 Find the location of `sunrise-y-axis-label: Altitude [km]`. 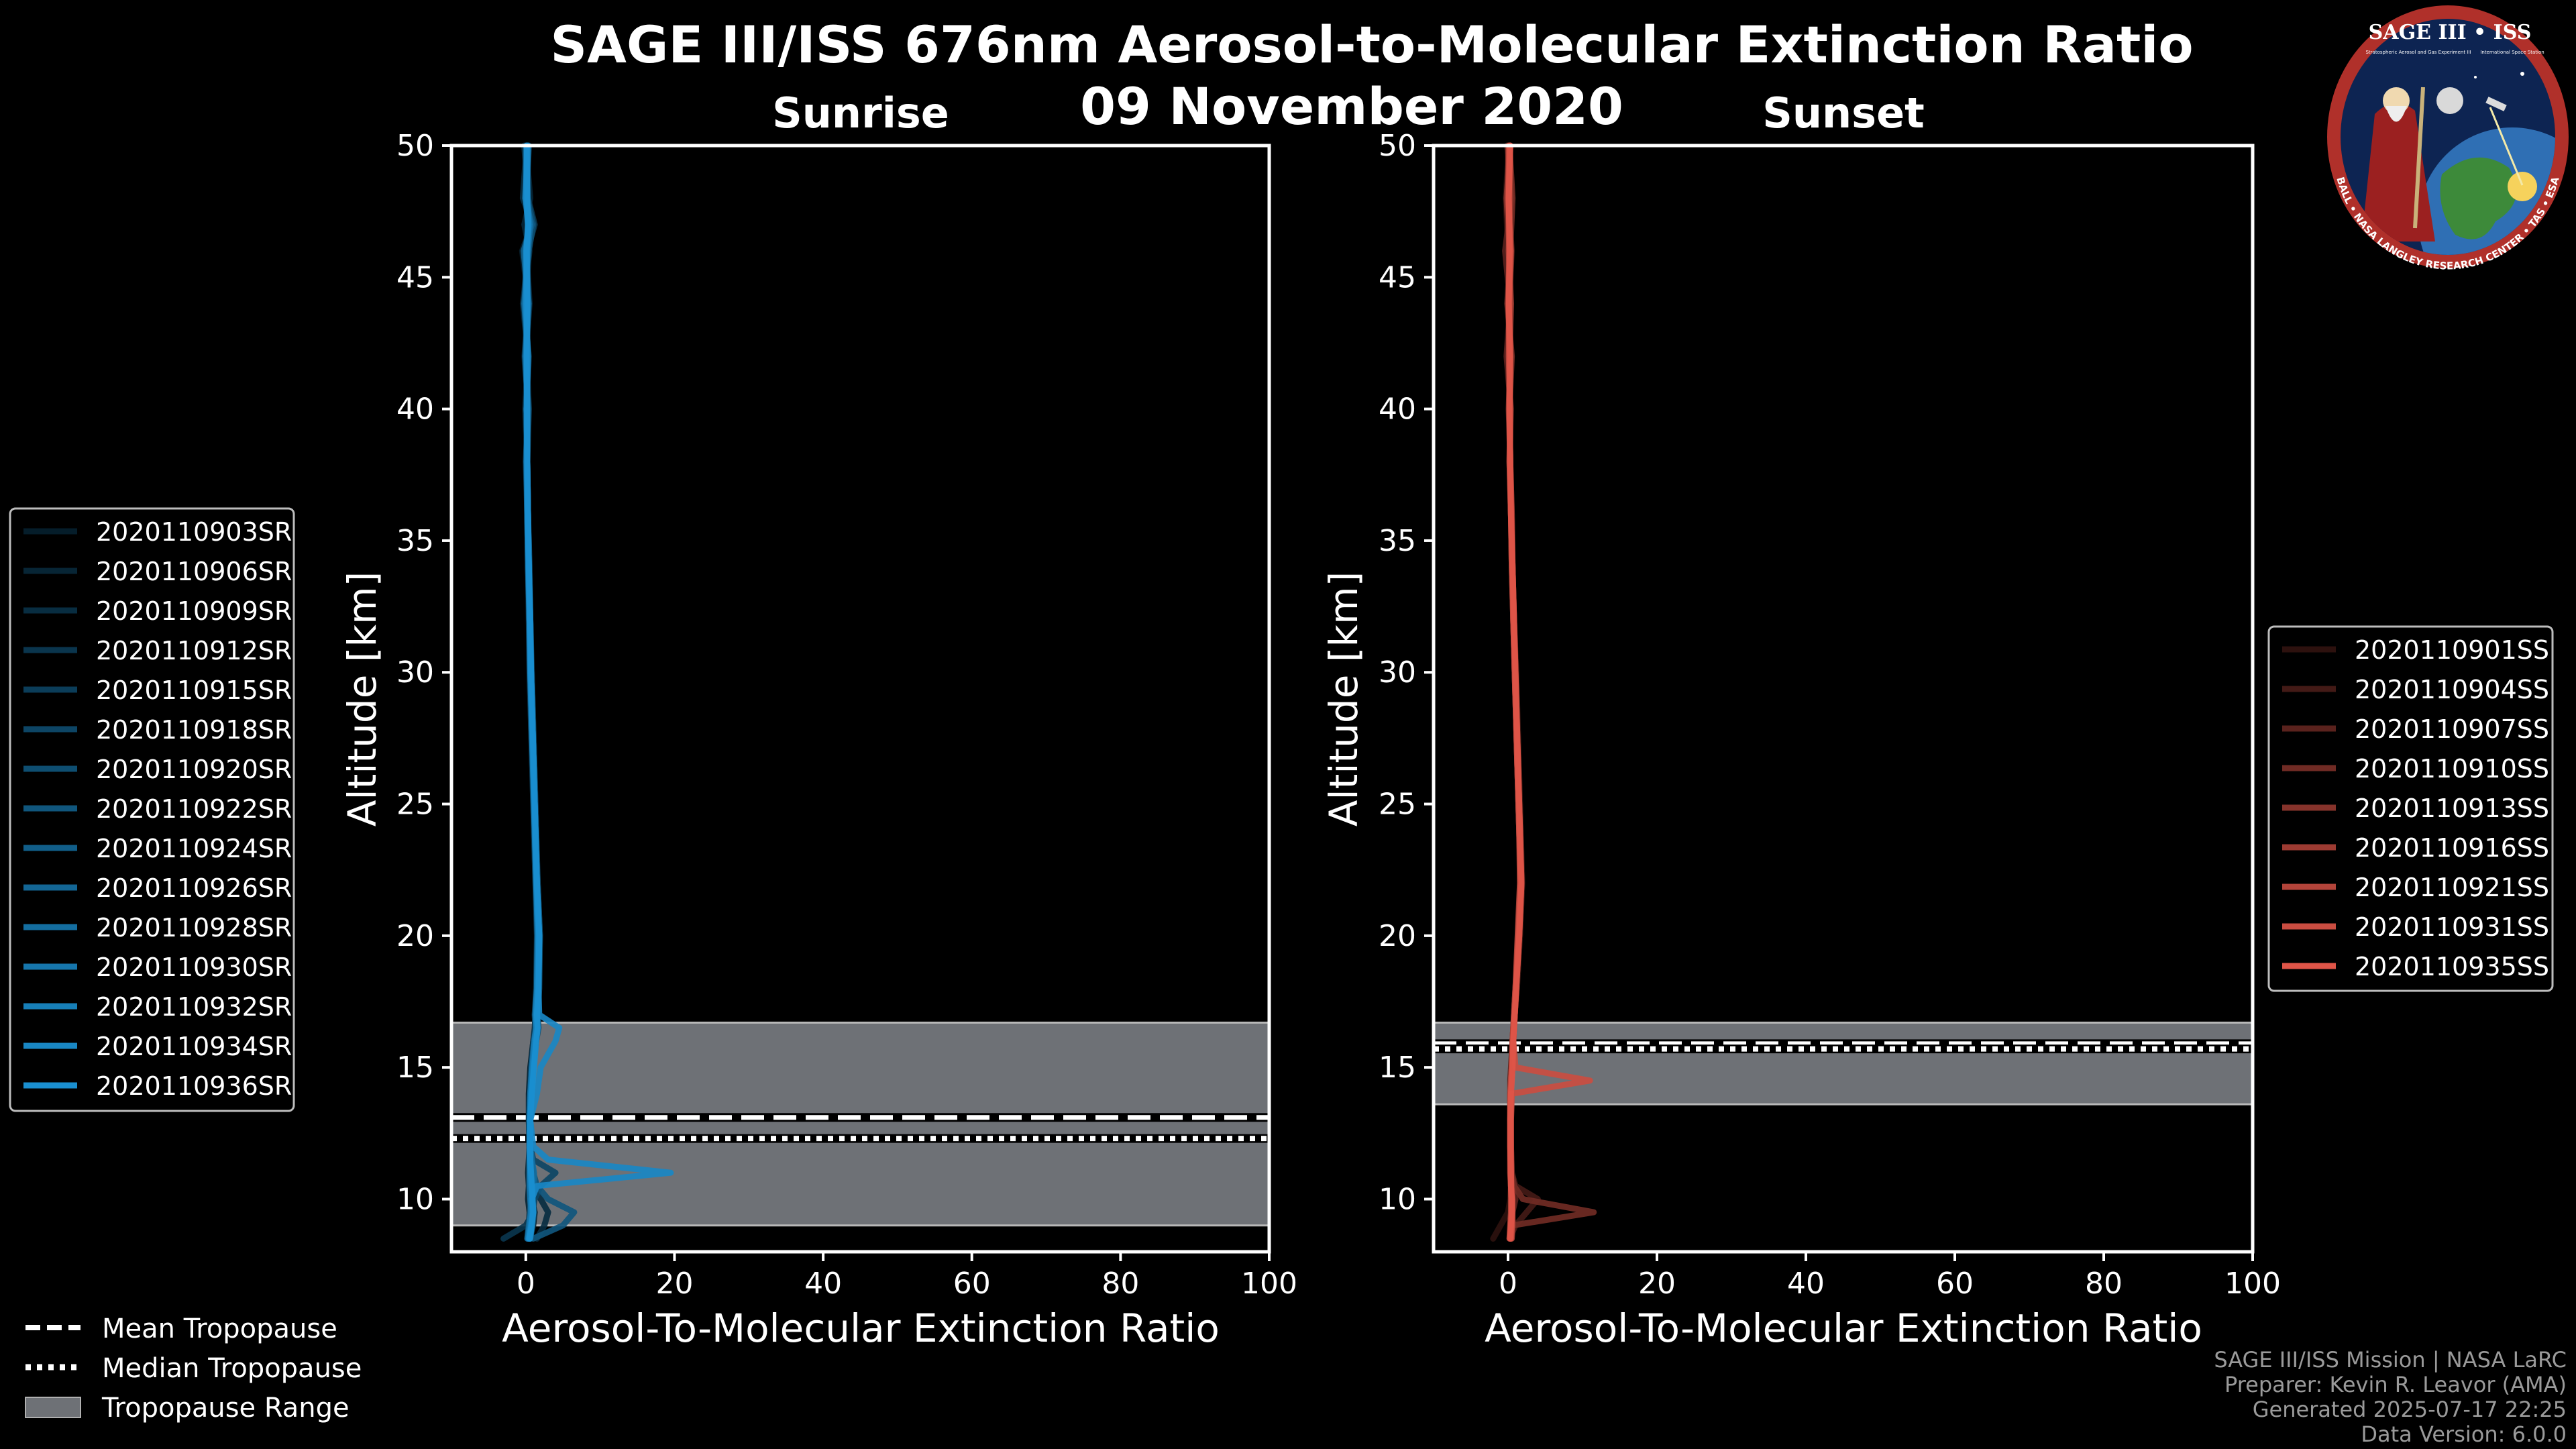

sunrise-y-axis-label: Altitude [km] is located at coordinates (362, 699).